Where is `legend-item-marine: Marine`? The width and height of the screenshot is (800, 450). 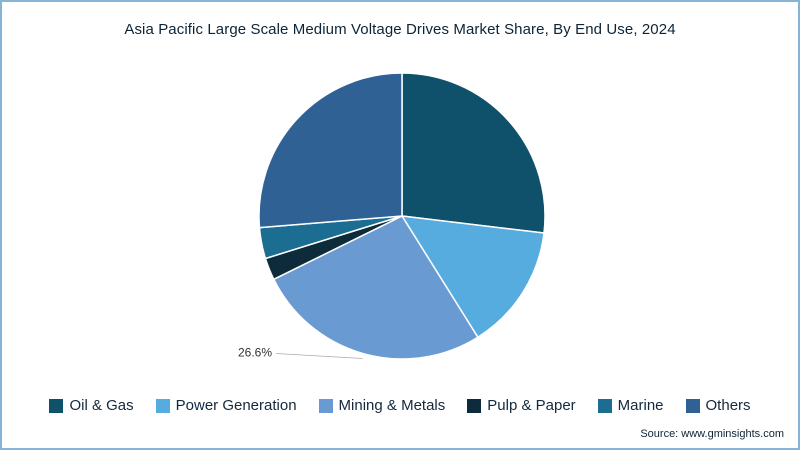
legend-item-marine: Marine is located at coordinates (630, 405).